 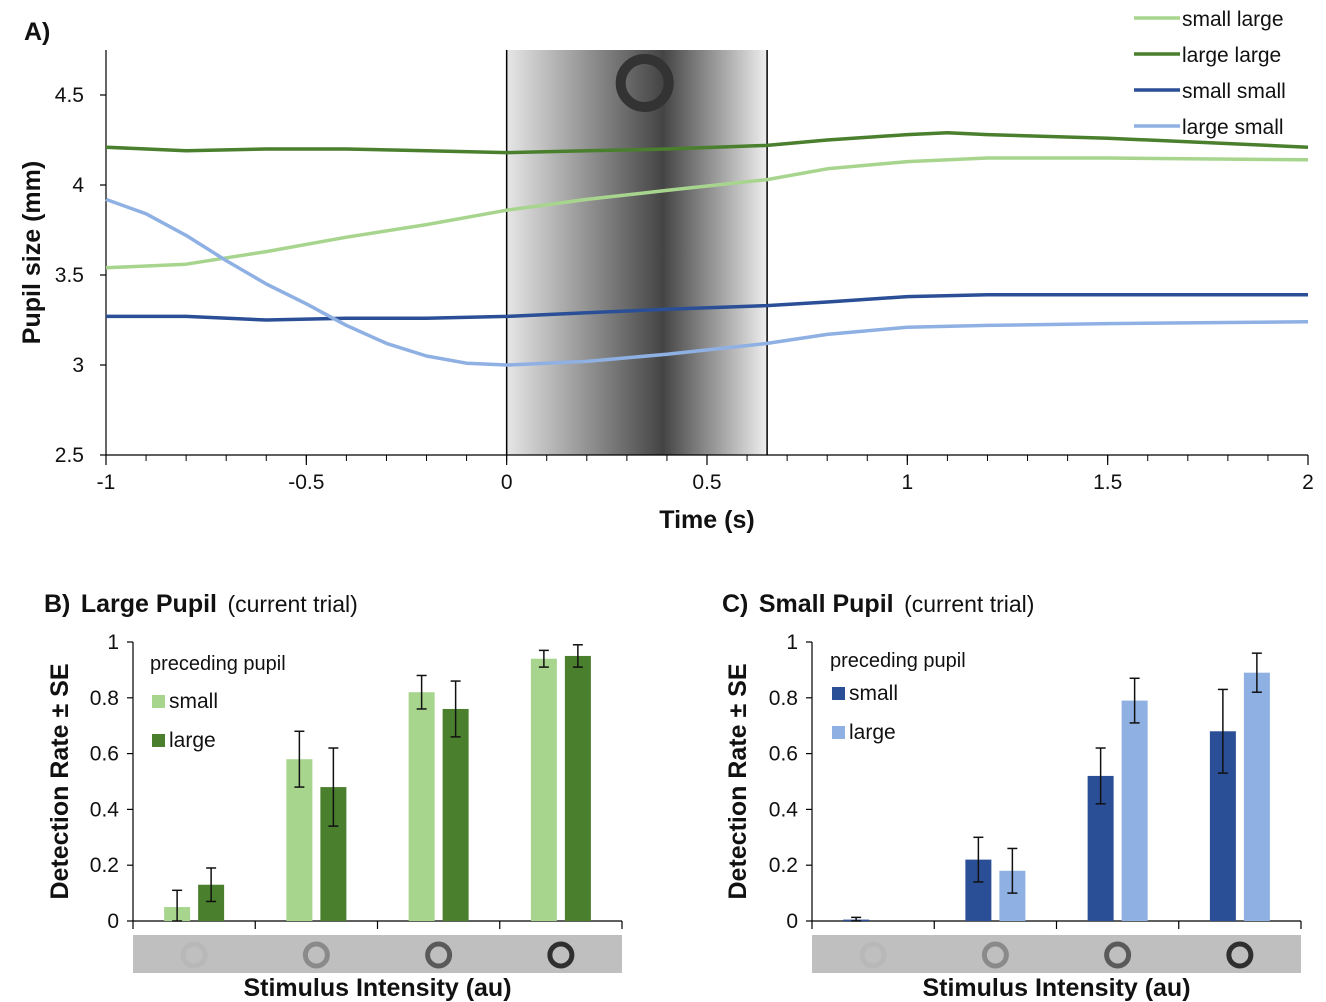 I want to click on panel-a-xtick-label: 1.5, so click(x=1107, y=482).